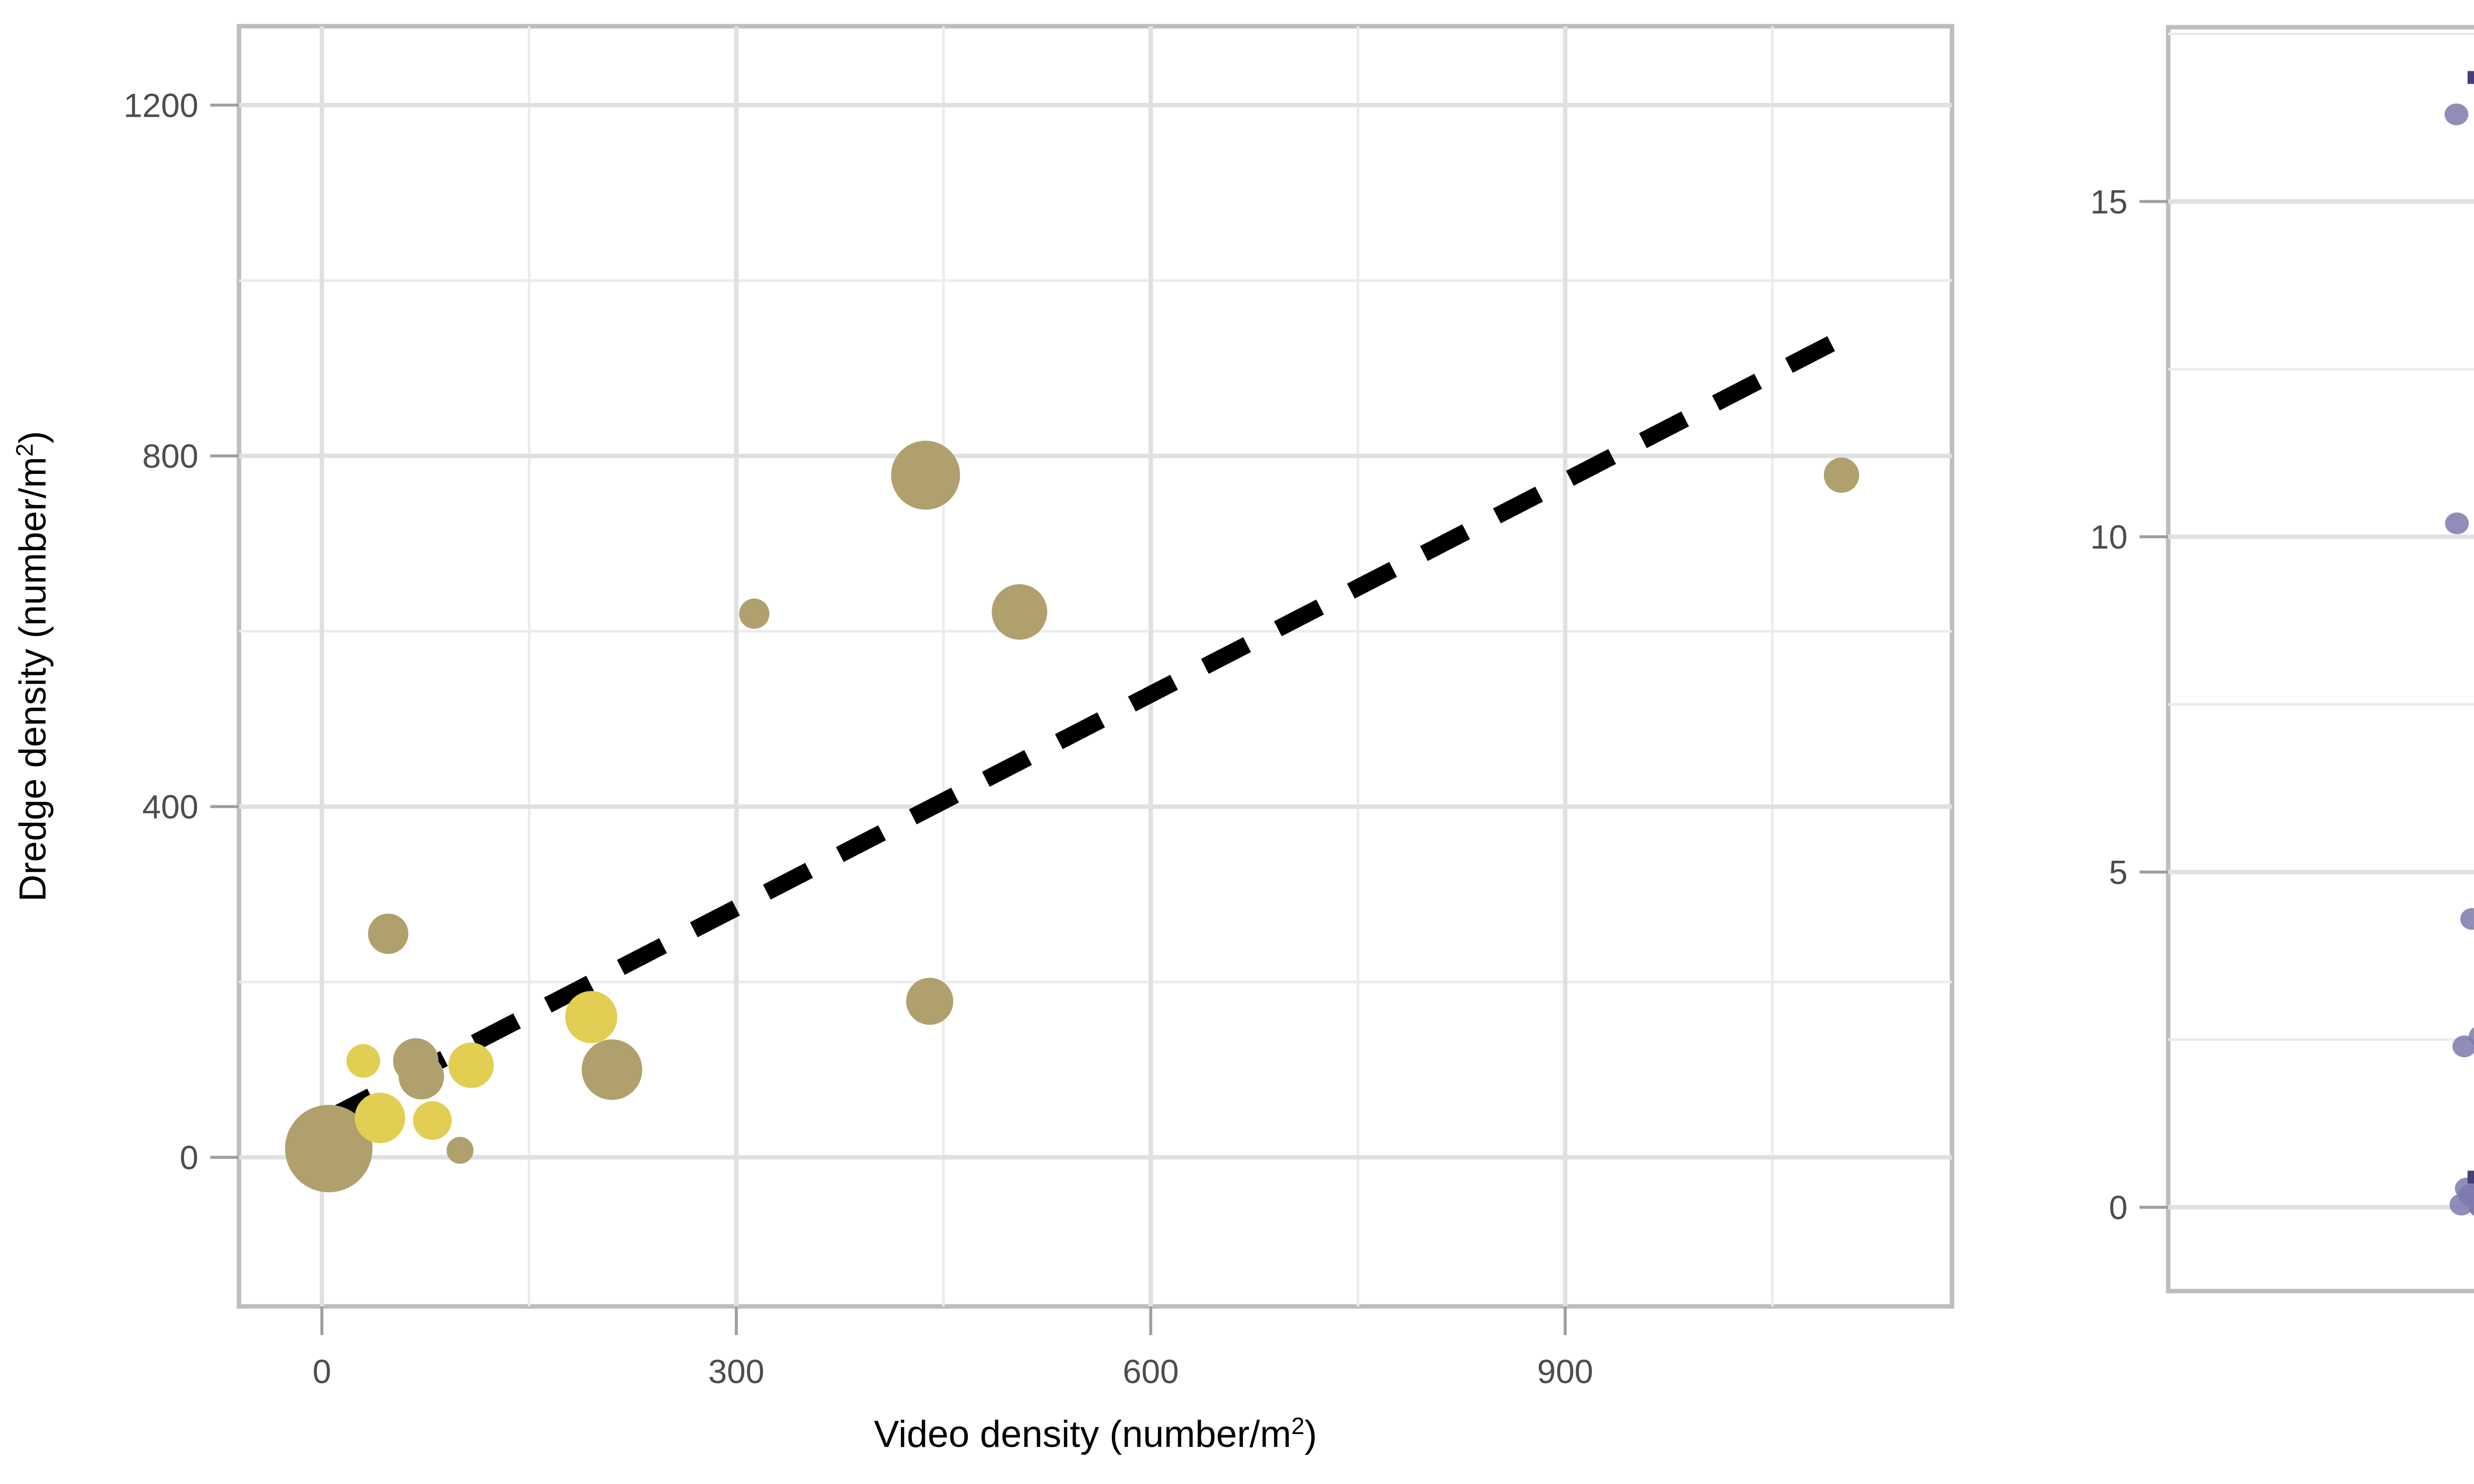 The width and height of the screenshot is (2474, 1484). I want to click on y-tick-label: 800, so click(171, 456).